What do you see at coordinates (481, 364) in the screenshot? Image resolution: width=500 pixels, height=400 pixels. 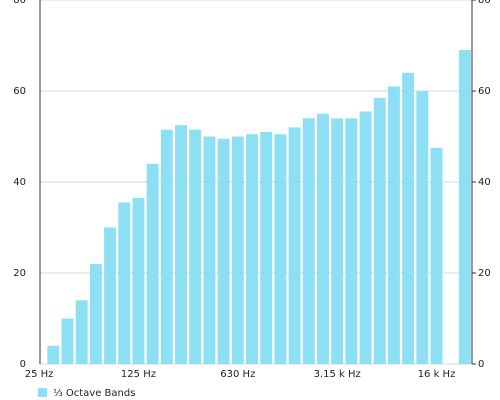 I see `y2-tick-label: 0` at bounding box center [481, 364].